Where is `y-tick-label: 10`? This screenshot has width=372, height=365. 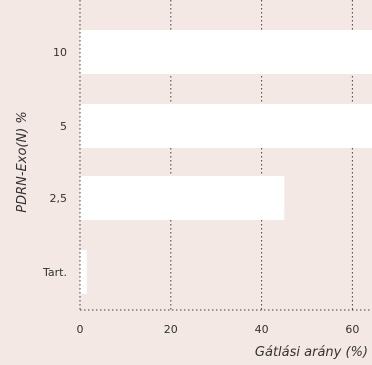
y-tick-label: 10 is located at coordinates (60, 52).